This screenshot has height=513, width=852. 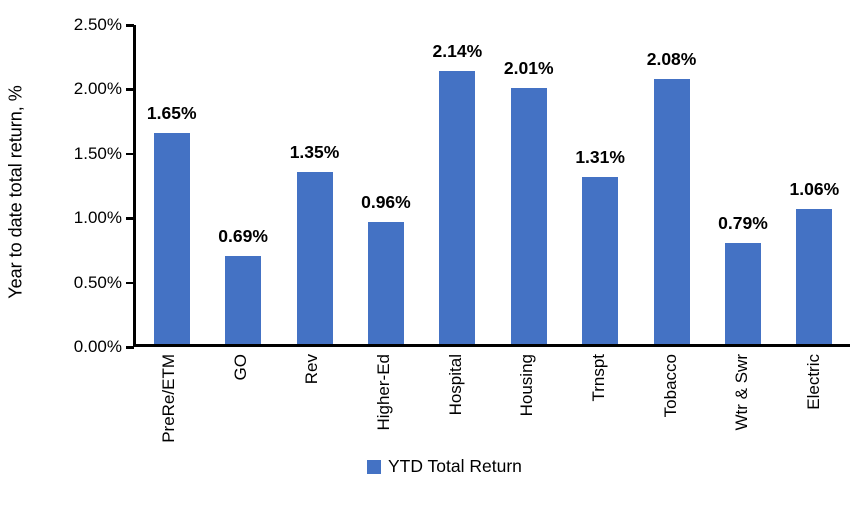 I want to click on y-axis-title: Year to date total return, %, so click(x=15, y=192).